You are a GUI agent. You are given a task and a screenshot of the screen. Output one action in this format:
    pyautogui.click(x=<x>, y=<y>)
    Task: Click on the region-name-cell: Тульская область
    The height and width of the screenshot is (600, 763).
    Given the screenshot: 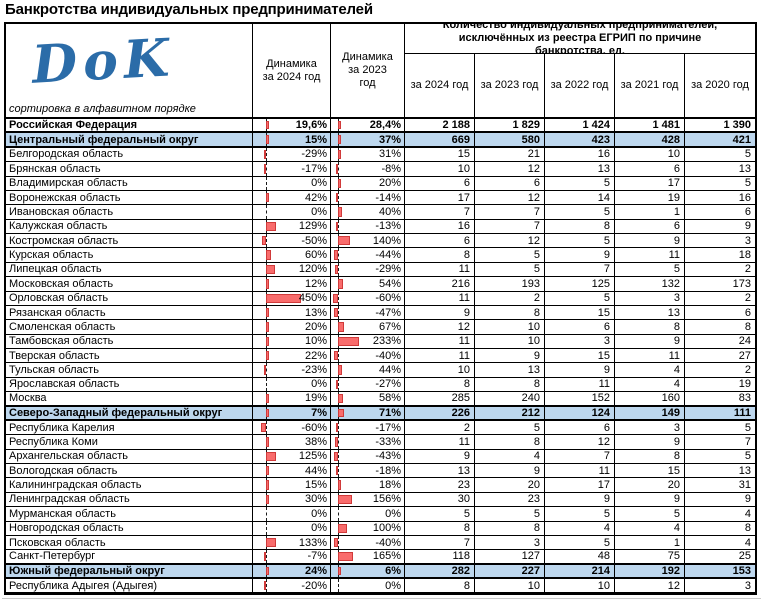 What is the action you would take?
    pyautogui.click(x=129, y=370)
    